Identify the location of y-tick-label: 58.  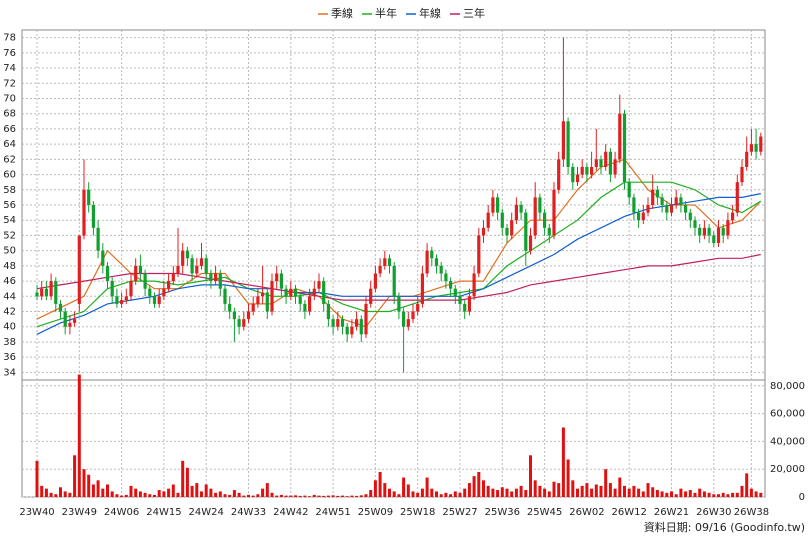
(9, 190).